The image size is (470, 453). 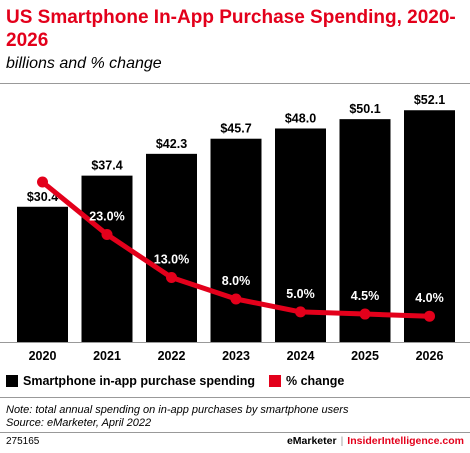 I want to click on pct-point-2022, so click(x=171, y=277).